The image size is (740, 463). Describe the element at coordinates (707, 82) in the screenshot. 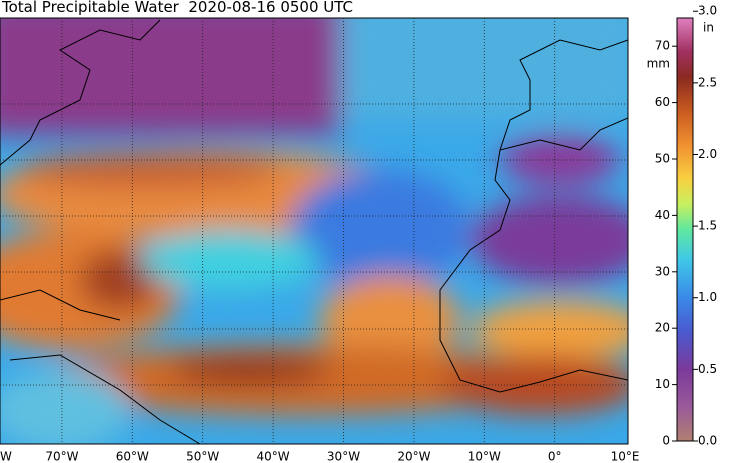

I see `in-tick-label: 2.5` at that location.